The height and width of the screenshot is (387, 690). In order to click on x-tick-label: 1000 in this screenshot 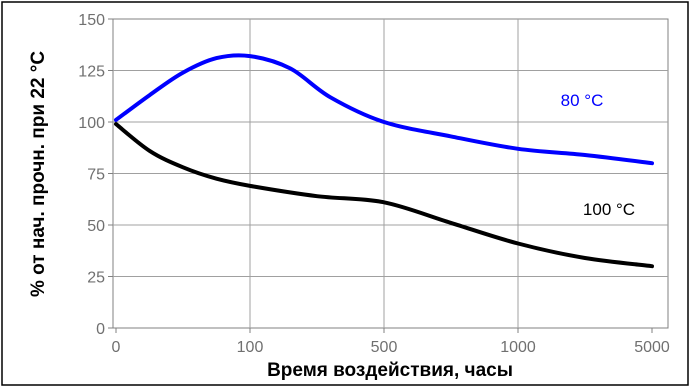, I will do `click(518, 347)`.